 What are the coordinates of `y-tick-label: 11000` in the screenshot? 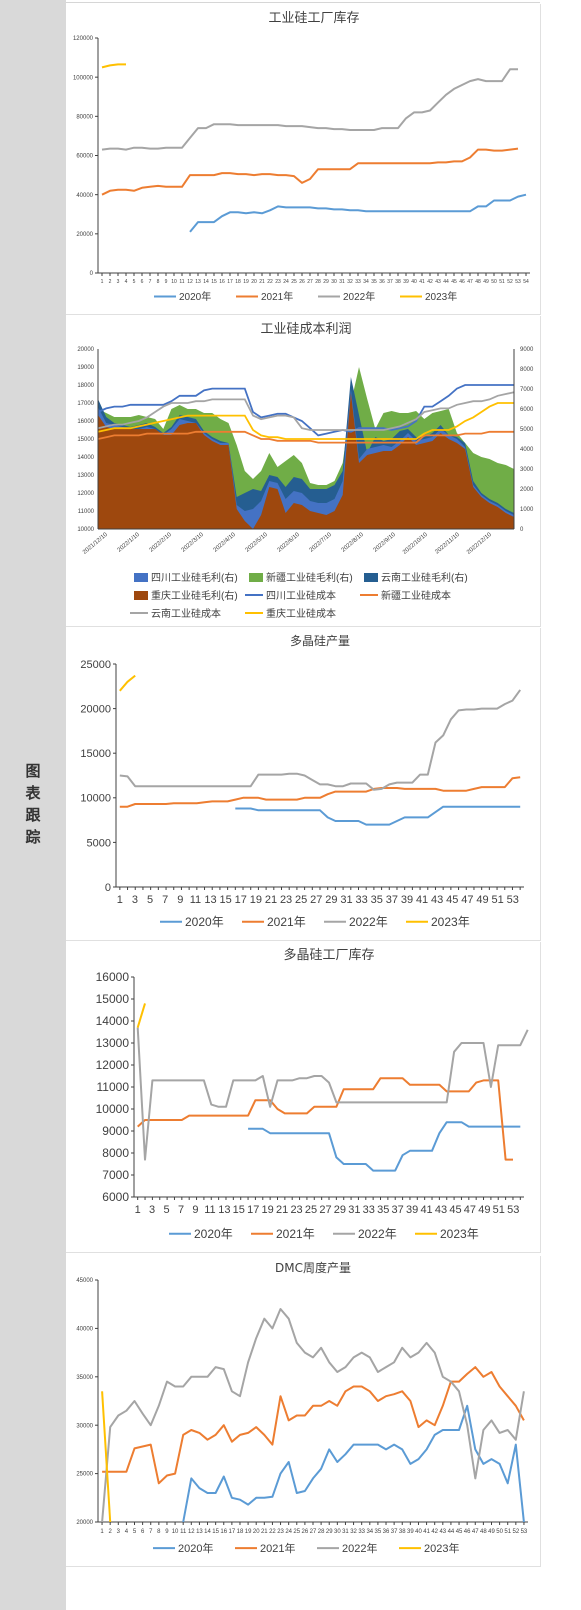 It's located at (86, 512).